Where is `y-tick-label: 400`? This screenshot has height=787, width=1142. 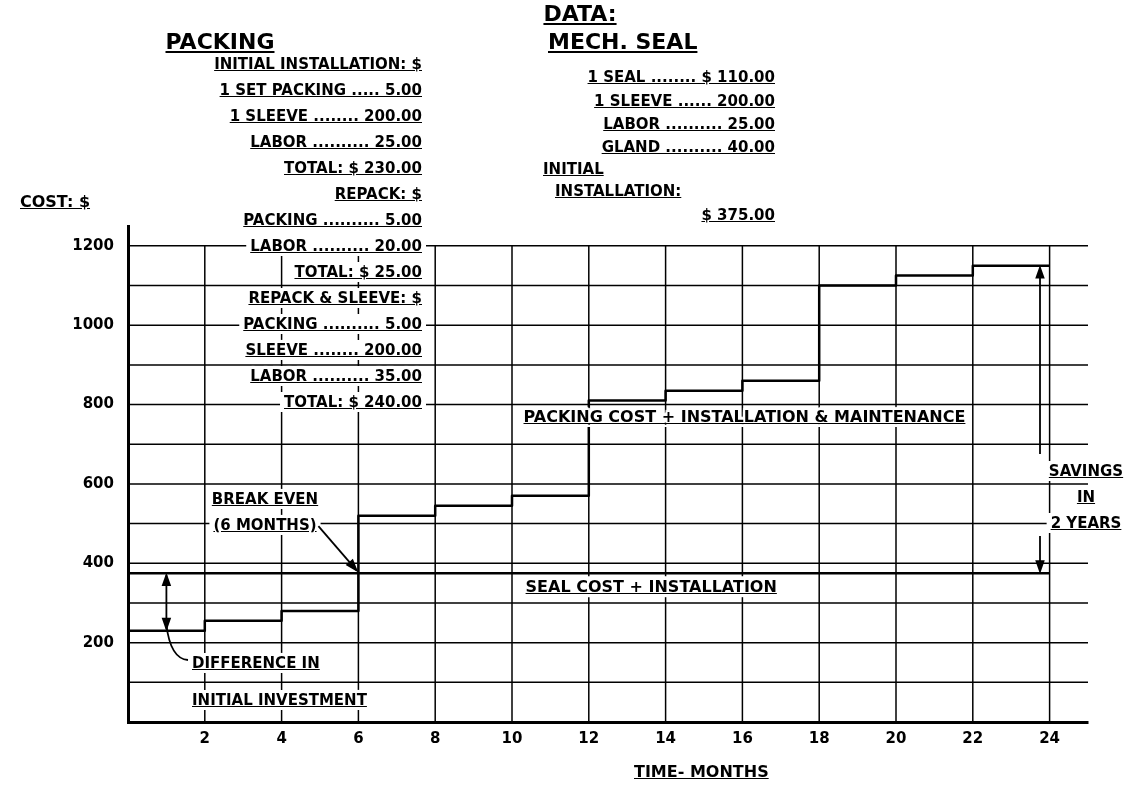
y-tick-label: 400 is located at coordinates (98, 562).